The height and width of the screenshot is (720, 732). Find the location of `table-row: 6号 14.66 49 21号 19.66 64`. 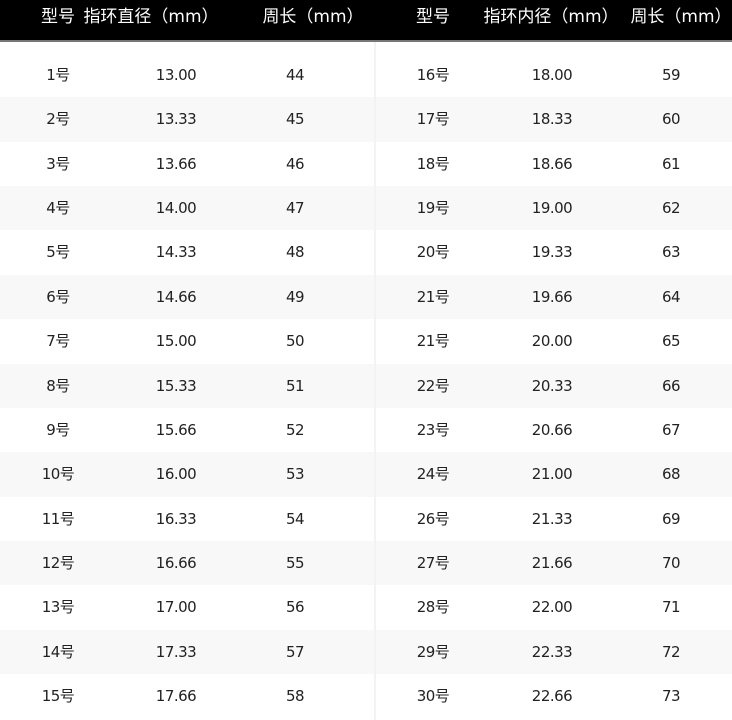

table-row: 6号 14.66 49 21号 19.66 64 is located at coordinates (366, 297).